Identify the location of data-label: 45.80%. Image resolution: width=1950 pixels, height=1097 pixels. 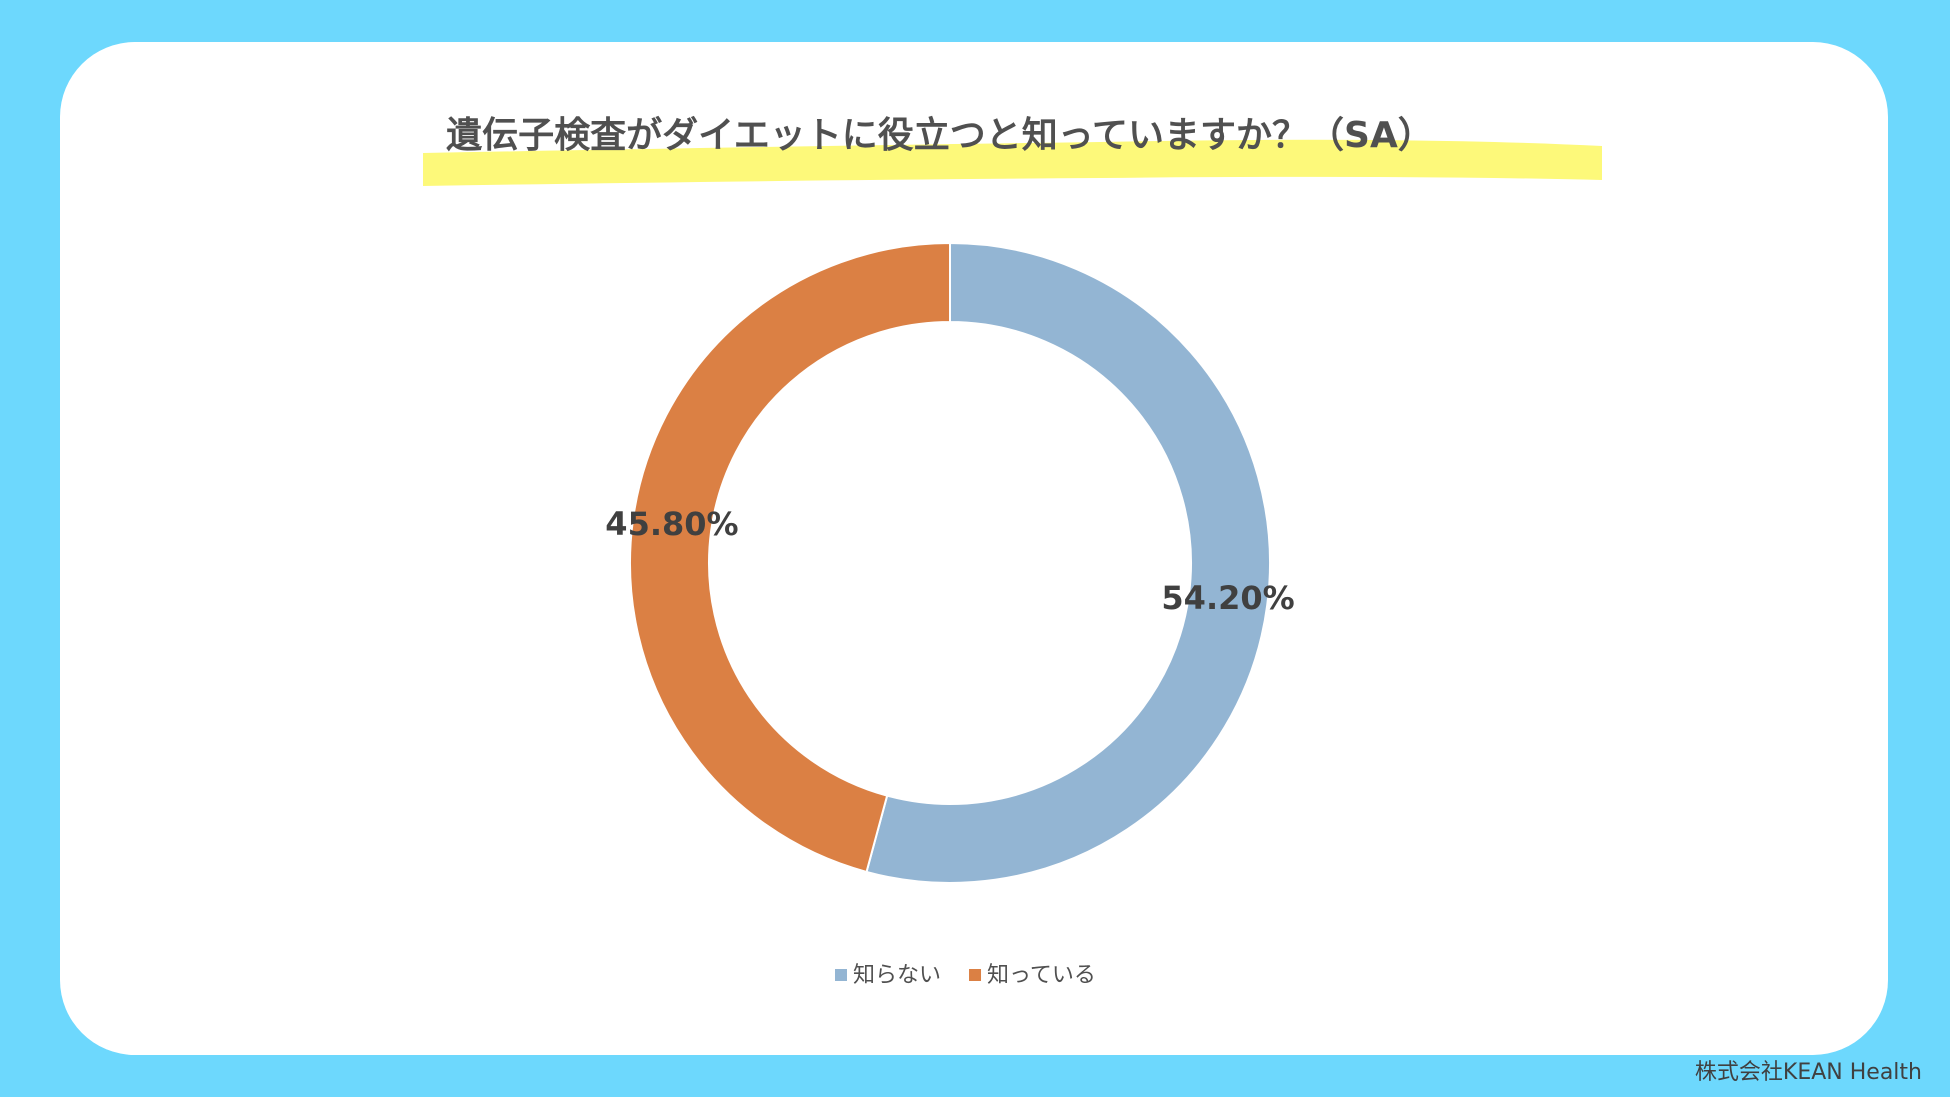
(671, 524).